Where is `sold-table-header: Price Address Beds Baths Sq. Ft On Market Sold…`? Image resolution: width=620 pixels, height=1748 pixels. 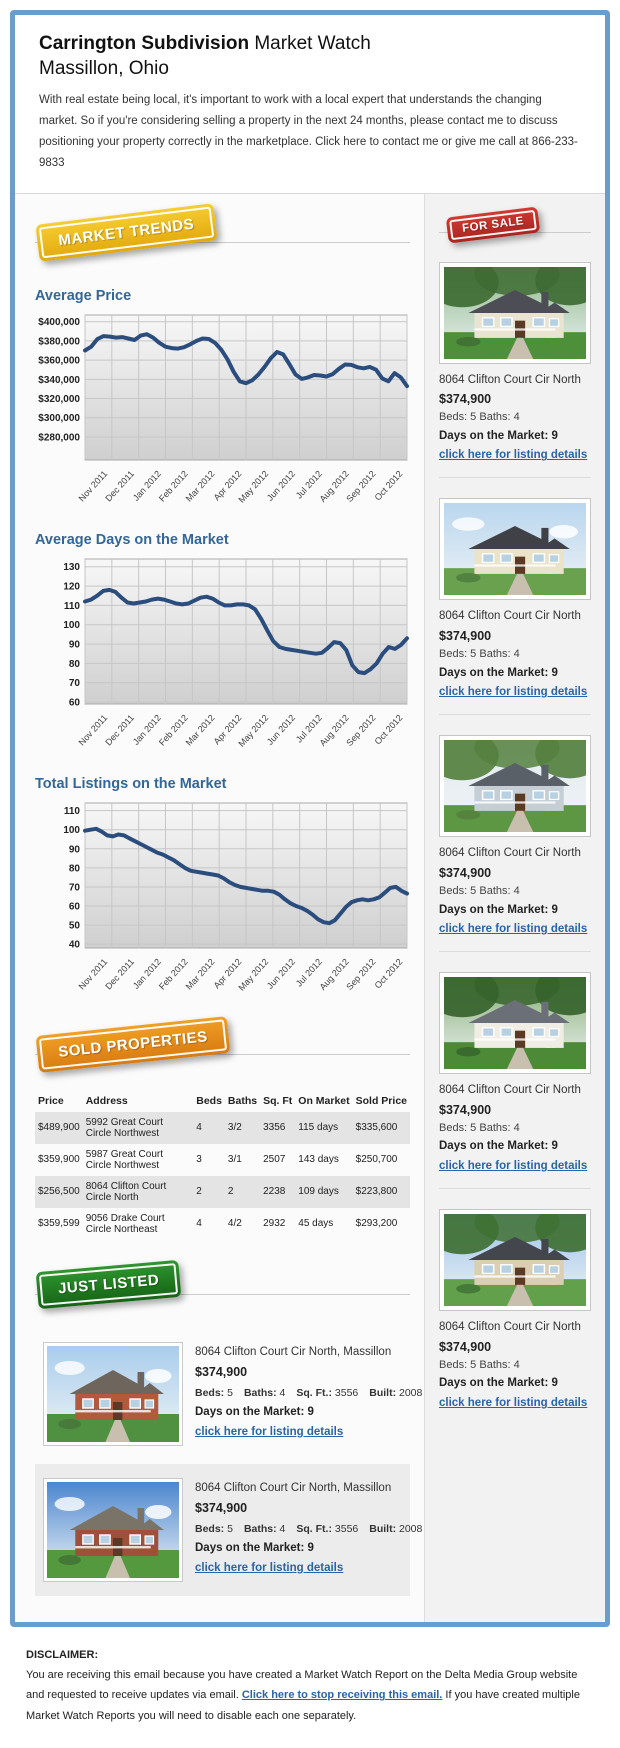
sold-table-header: Price Address Beds Baths Sq. Ft On Market Sold… is located at coordinates (222, 1101).